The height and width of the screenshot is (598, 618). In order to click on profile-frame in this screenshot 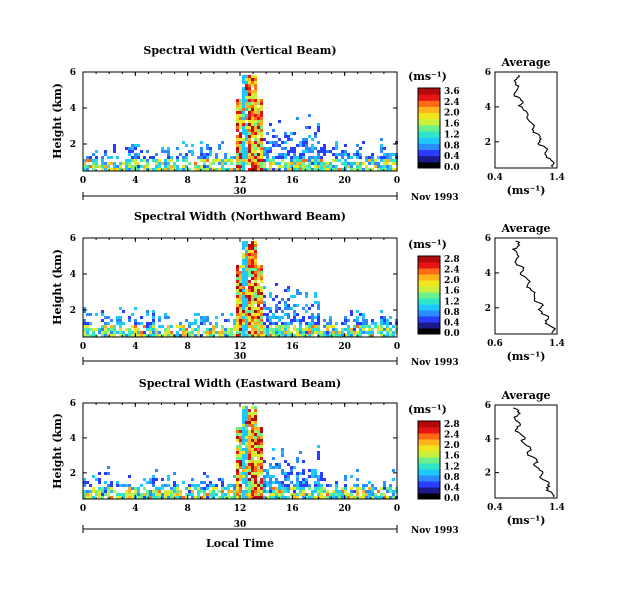, I will do `click(526, 286)`.